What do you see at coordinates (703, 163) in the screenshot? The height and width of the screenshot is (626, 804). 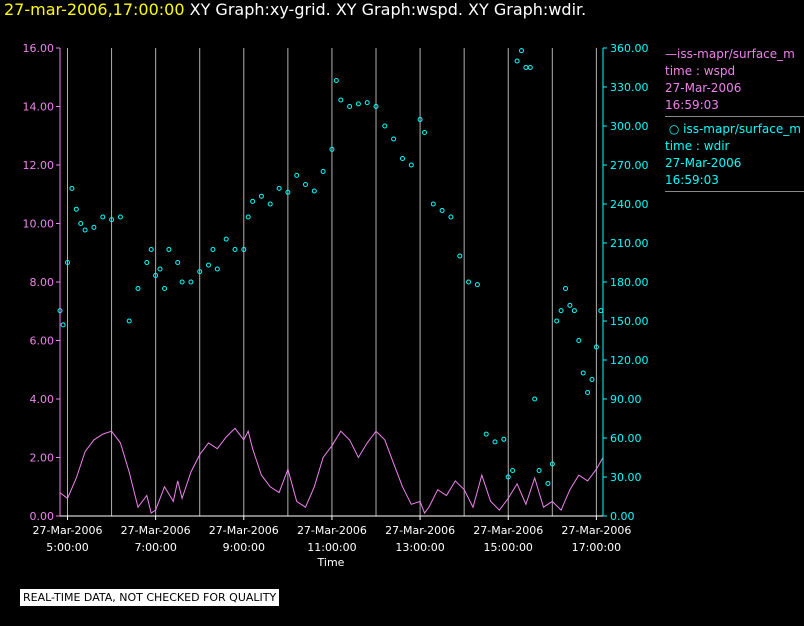 I see `legend-wdir-date: 27-Mar-2006` at bounding box center [703, 163].